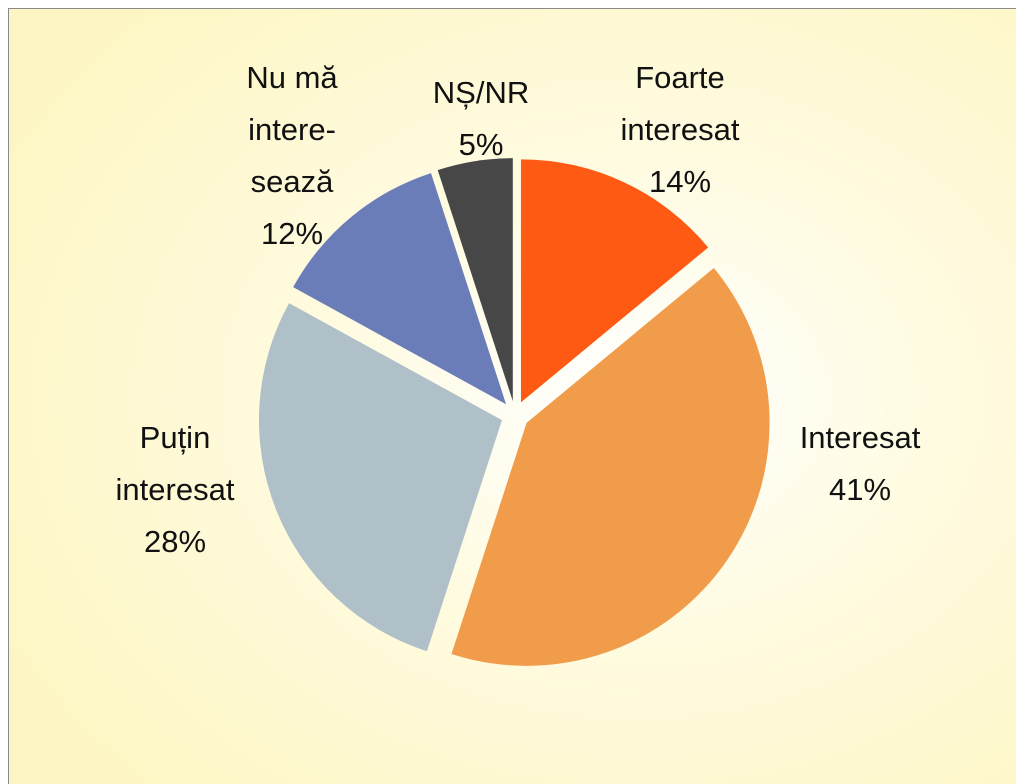 The image size is (1016, 784). I want to click on slice-value-label: 5%, so click(481, 144).